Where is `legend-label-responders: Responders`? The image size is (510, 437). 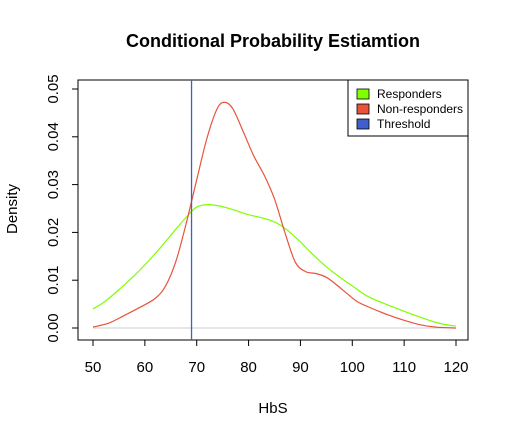
legend-label-responders: Responders is located at coordinates (409, 94).